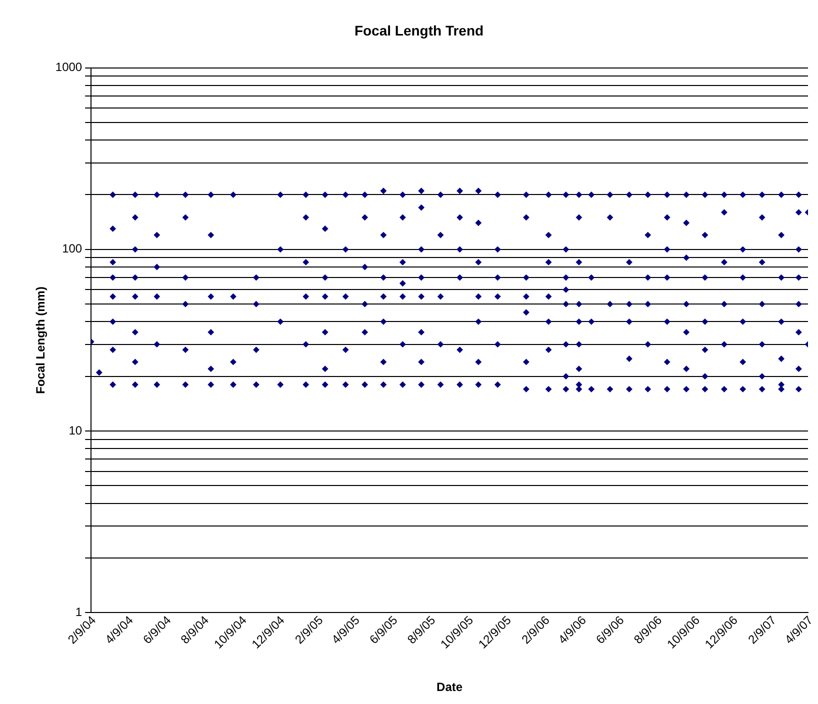  What do you see at coordinates (68, 67) in the screenshot?
I see `y-tick-label: 1000` at bounding box center [68, 67].